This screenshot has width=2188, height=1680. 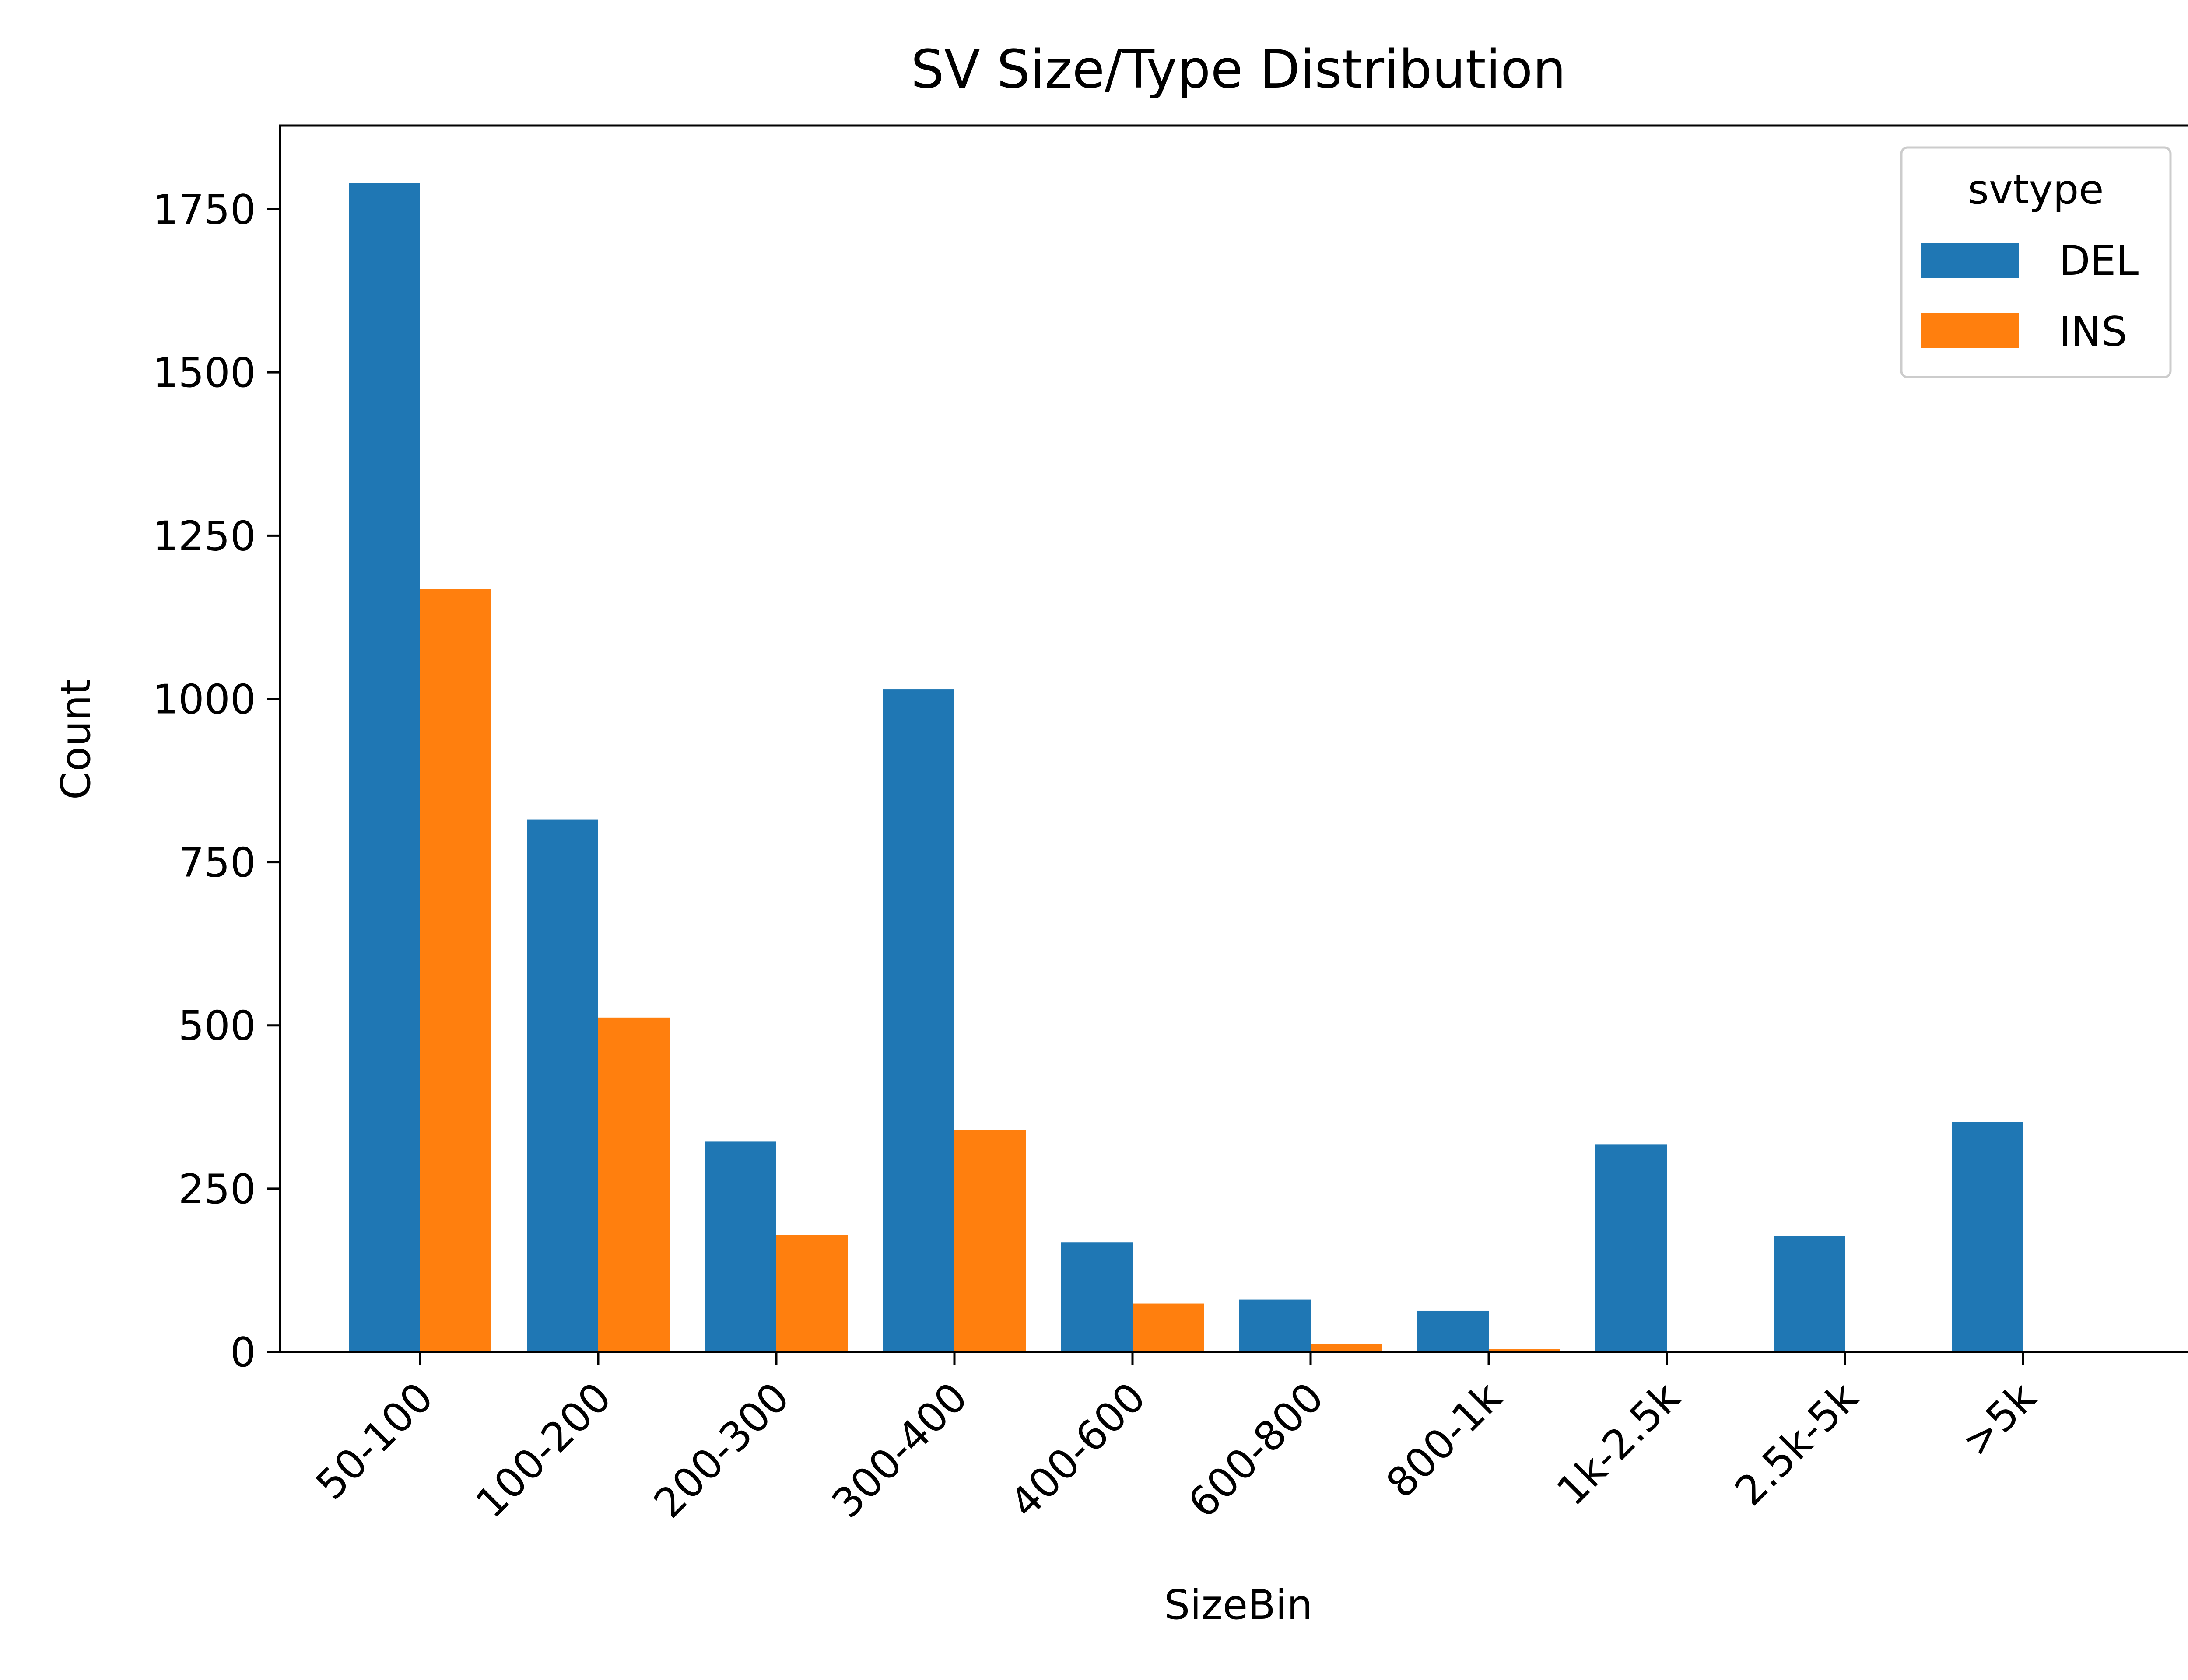 I want to click on legend: svtype DEL INS, so click(x=2036, y=262).